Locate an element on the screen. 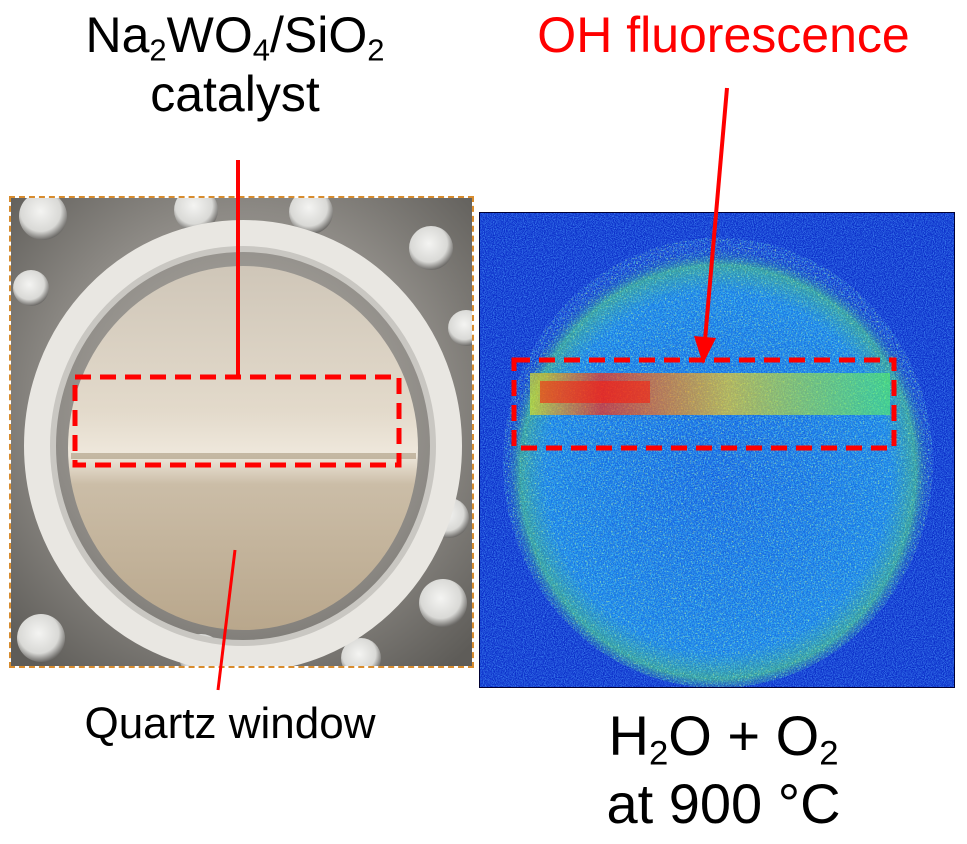  condition-label: H2O + O2 at 900 °C is located at coordinates (723, 776).